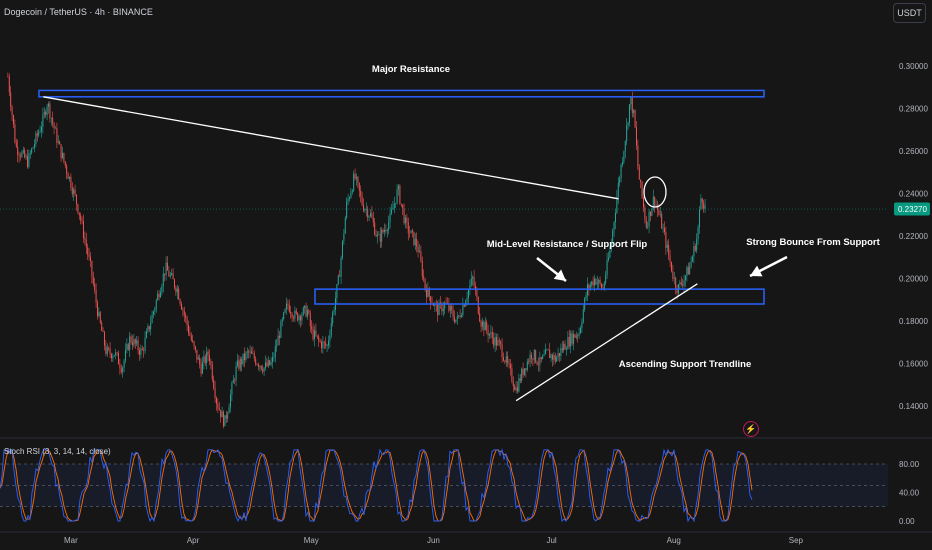  What do you see at coordinates (913, 109) in the screenshot?
I see `price-tick-label: 0.28000` at bounding box center [913, 109].